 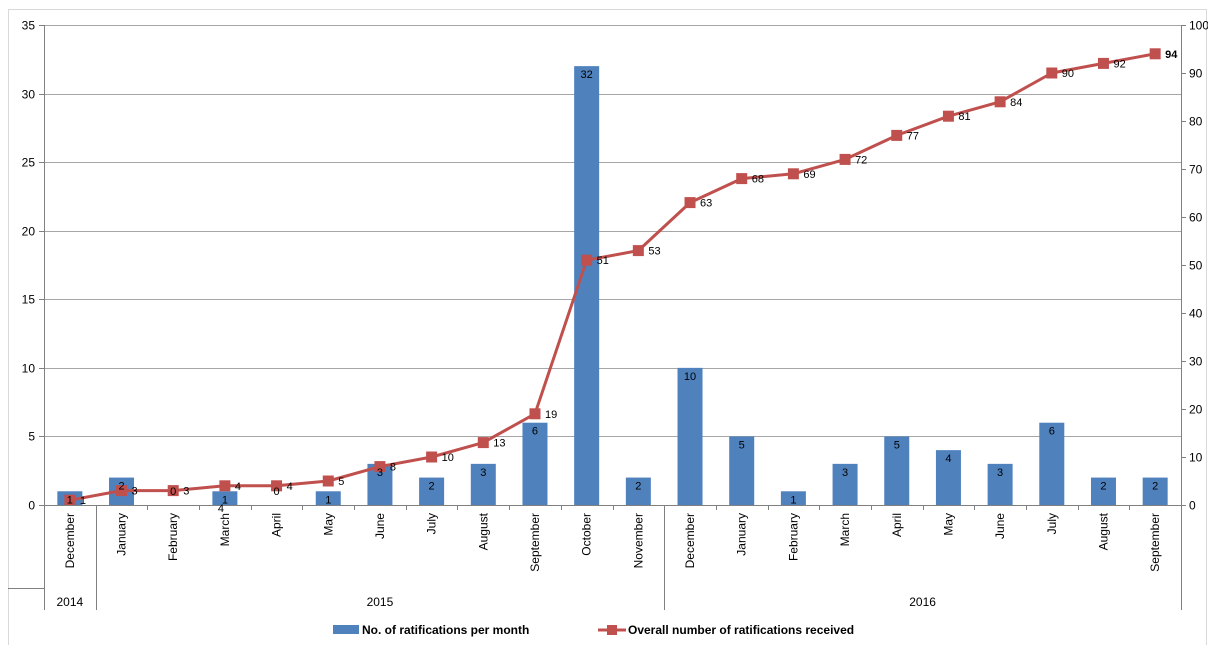 I want to click on category-label: April, so click(x=897, y=525).